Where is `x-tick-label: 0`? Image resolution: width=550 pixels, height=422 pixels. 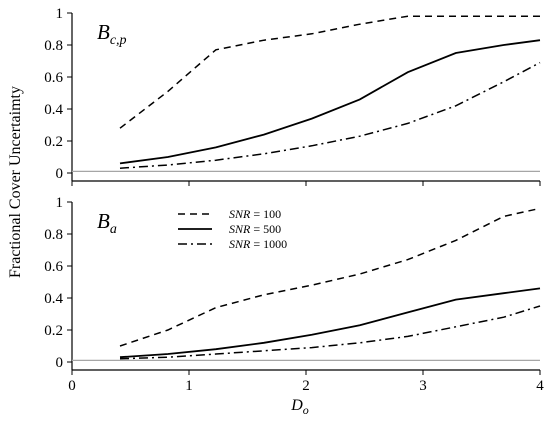
x-tick-label: 0 is located at coordinates (72, 386).